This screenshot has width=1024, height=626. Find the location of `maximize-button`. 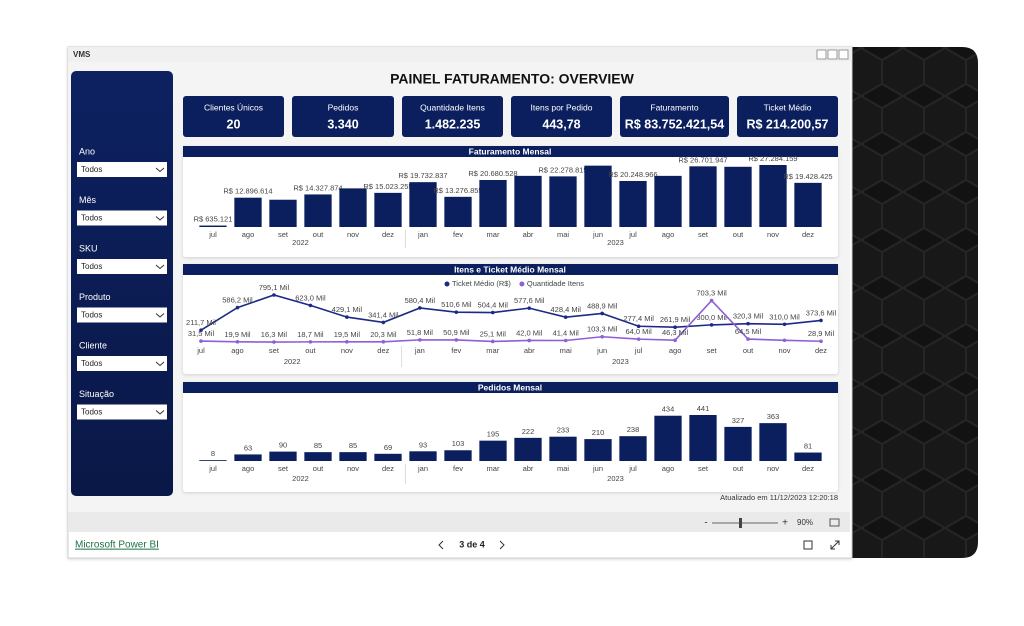

maximize-button is located at coordinates (832, 54).